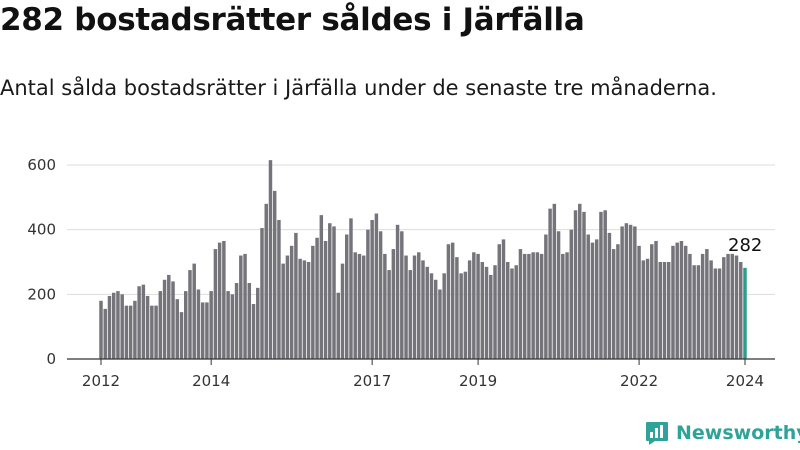 This screenshot has height=450, width=800. Describe the element at coordinates (738, 433) in the screenshot. I see `newsworthy-logo-text: Newsworthy` at that location.